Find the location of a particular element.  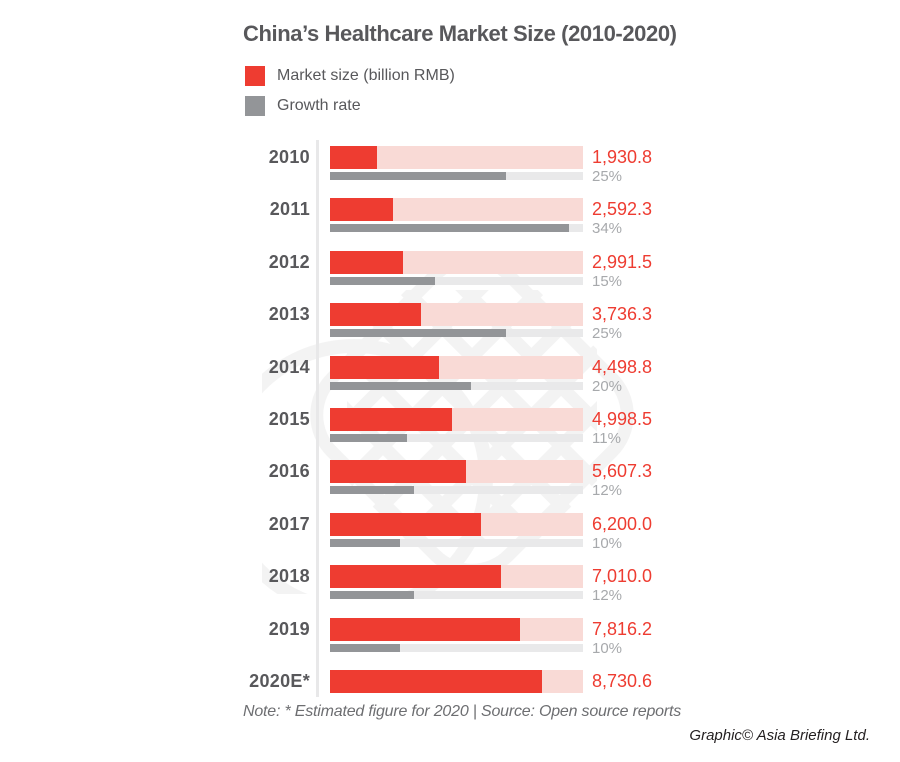

market-value-label: 3,736.3 is located at coordinates (622, 314).